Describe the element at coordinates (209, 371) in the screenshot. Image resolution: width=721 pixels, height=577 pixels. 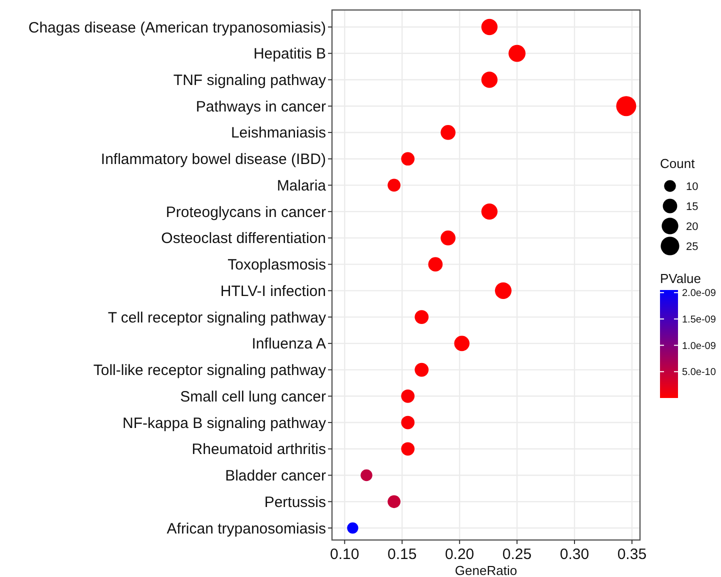
I see `y-tick-label: Toll-like receptor signaling pathway` at that location.